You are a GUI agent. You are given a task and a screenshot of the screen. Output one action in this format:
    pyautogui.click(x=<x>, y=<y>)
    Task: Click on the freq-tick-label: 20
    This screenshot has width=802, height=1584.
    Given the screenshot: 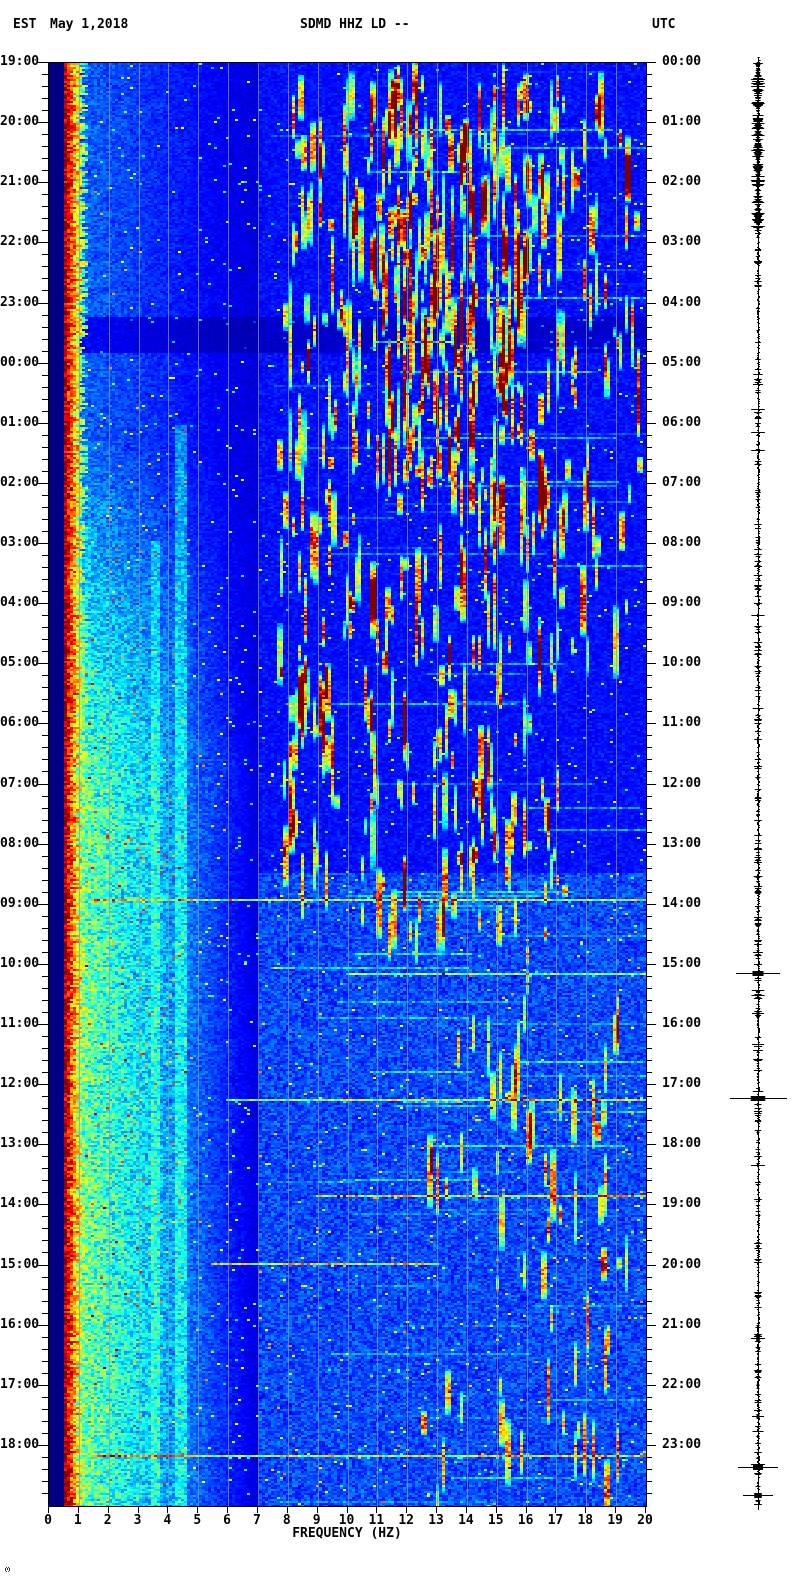 What is the action you would take?
    pyautogui.click(x=645, y=1520)
    